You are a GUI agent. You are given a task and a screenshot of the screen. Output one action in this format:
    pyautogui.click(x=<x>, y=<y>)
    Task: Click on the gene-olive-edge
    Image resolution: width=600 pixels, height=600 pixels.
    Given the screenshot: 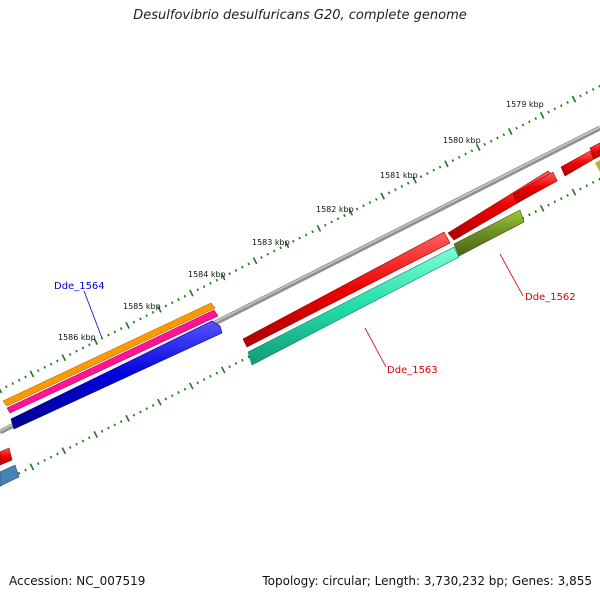 What is the action you would take?
    pyautogui.click(x=597, y=166)
    